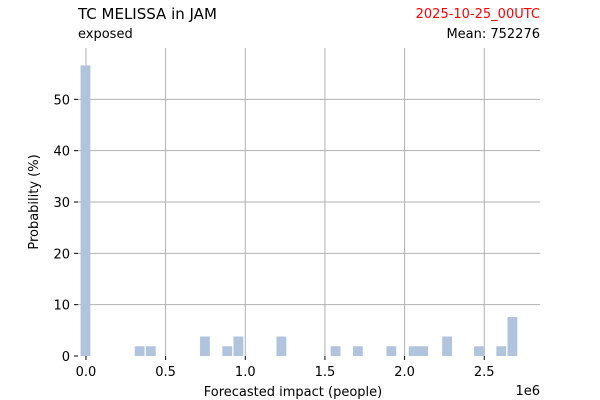 This screenshot has width=600, height=400. Describe the element at coordinates (65, 229) in the screenshot. I see `y-axis-ticks: 0 10 20 30 40 50` at that location.